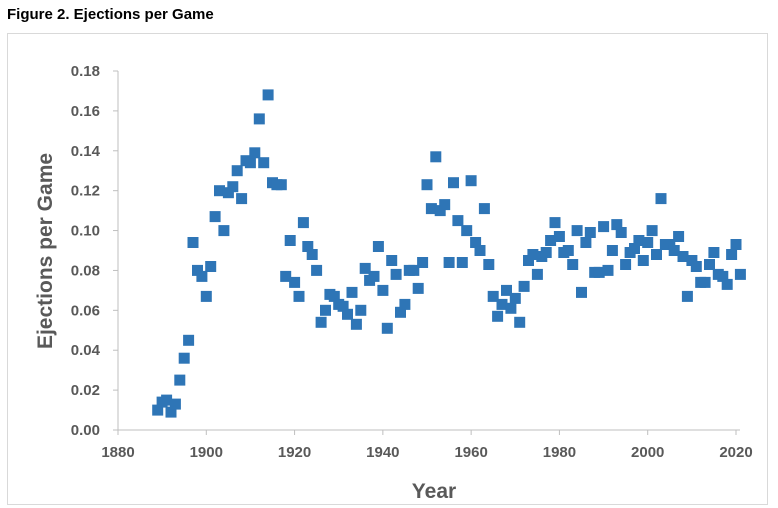 This screenshot has height=508, width=778. What do you see at coordinates (382, 452) in the screenshot?
I see `x-tick-label: 1940` at bounding box center [382, 452].